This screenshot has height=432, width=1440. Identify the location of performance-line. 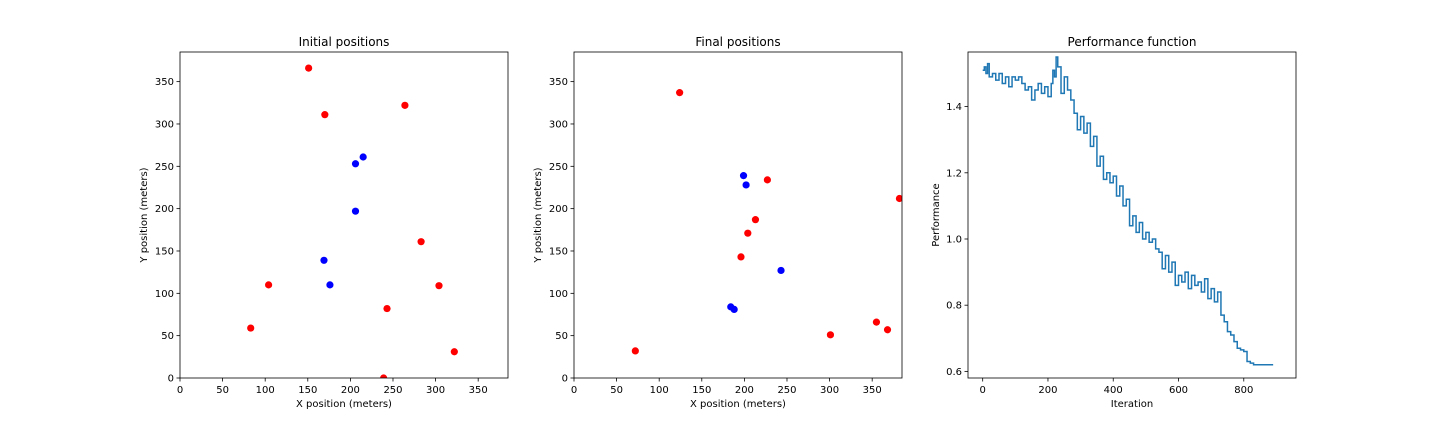
(1128, 211).